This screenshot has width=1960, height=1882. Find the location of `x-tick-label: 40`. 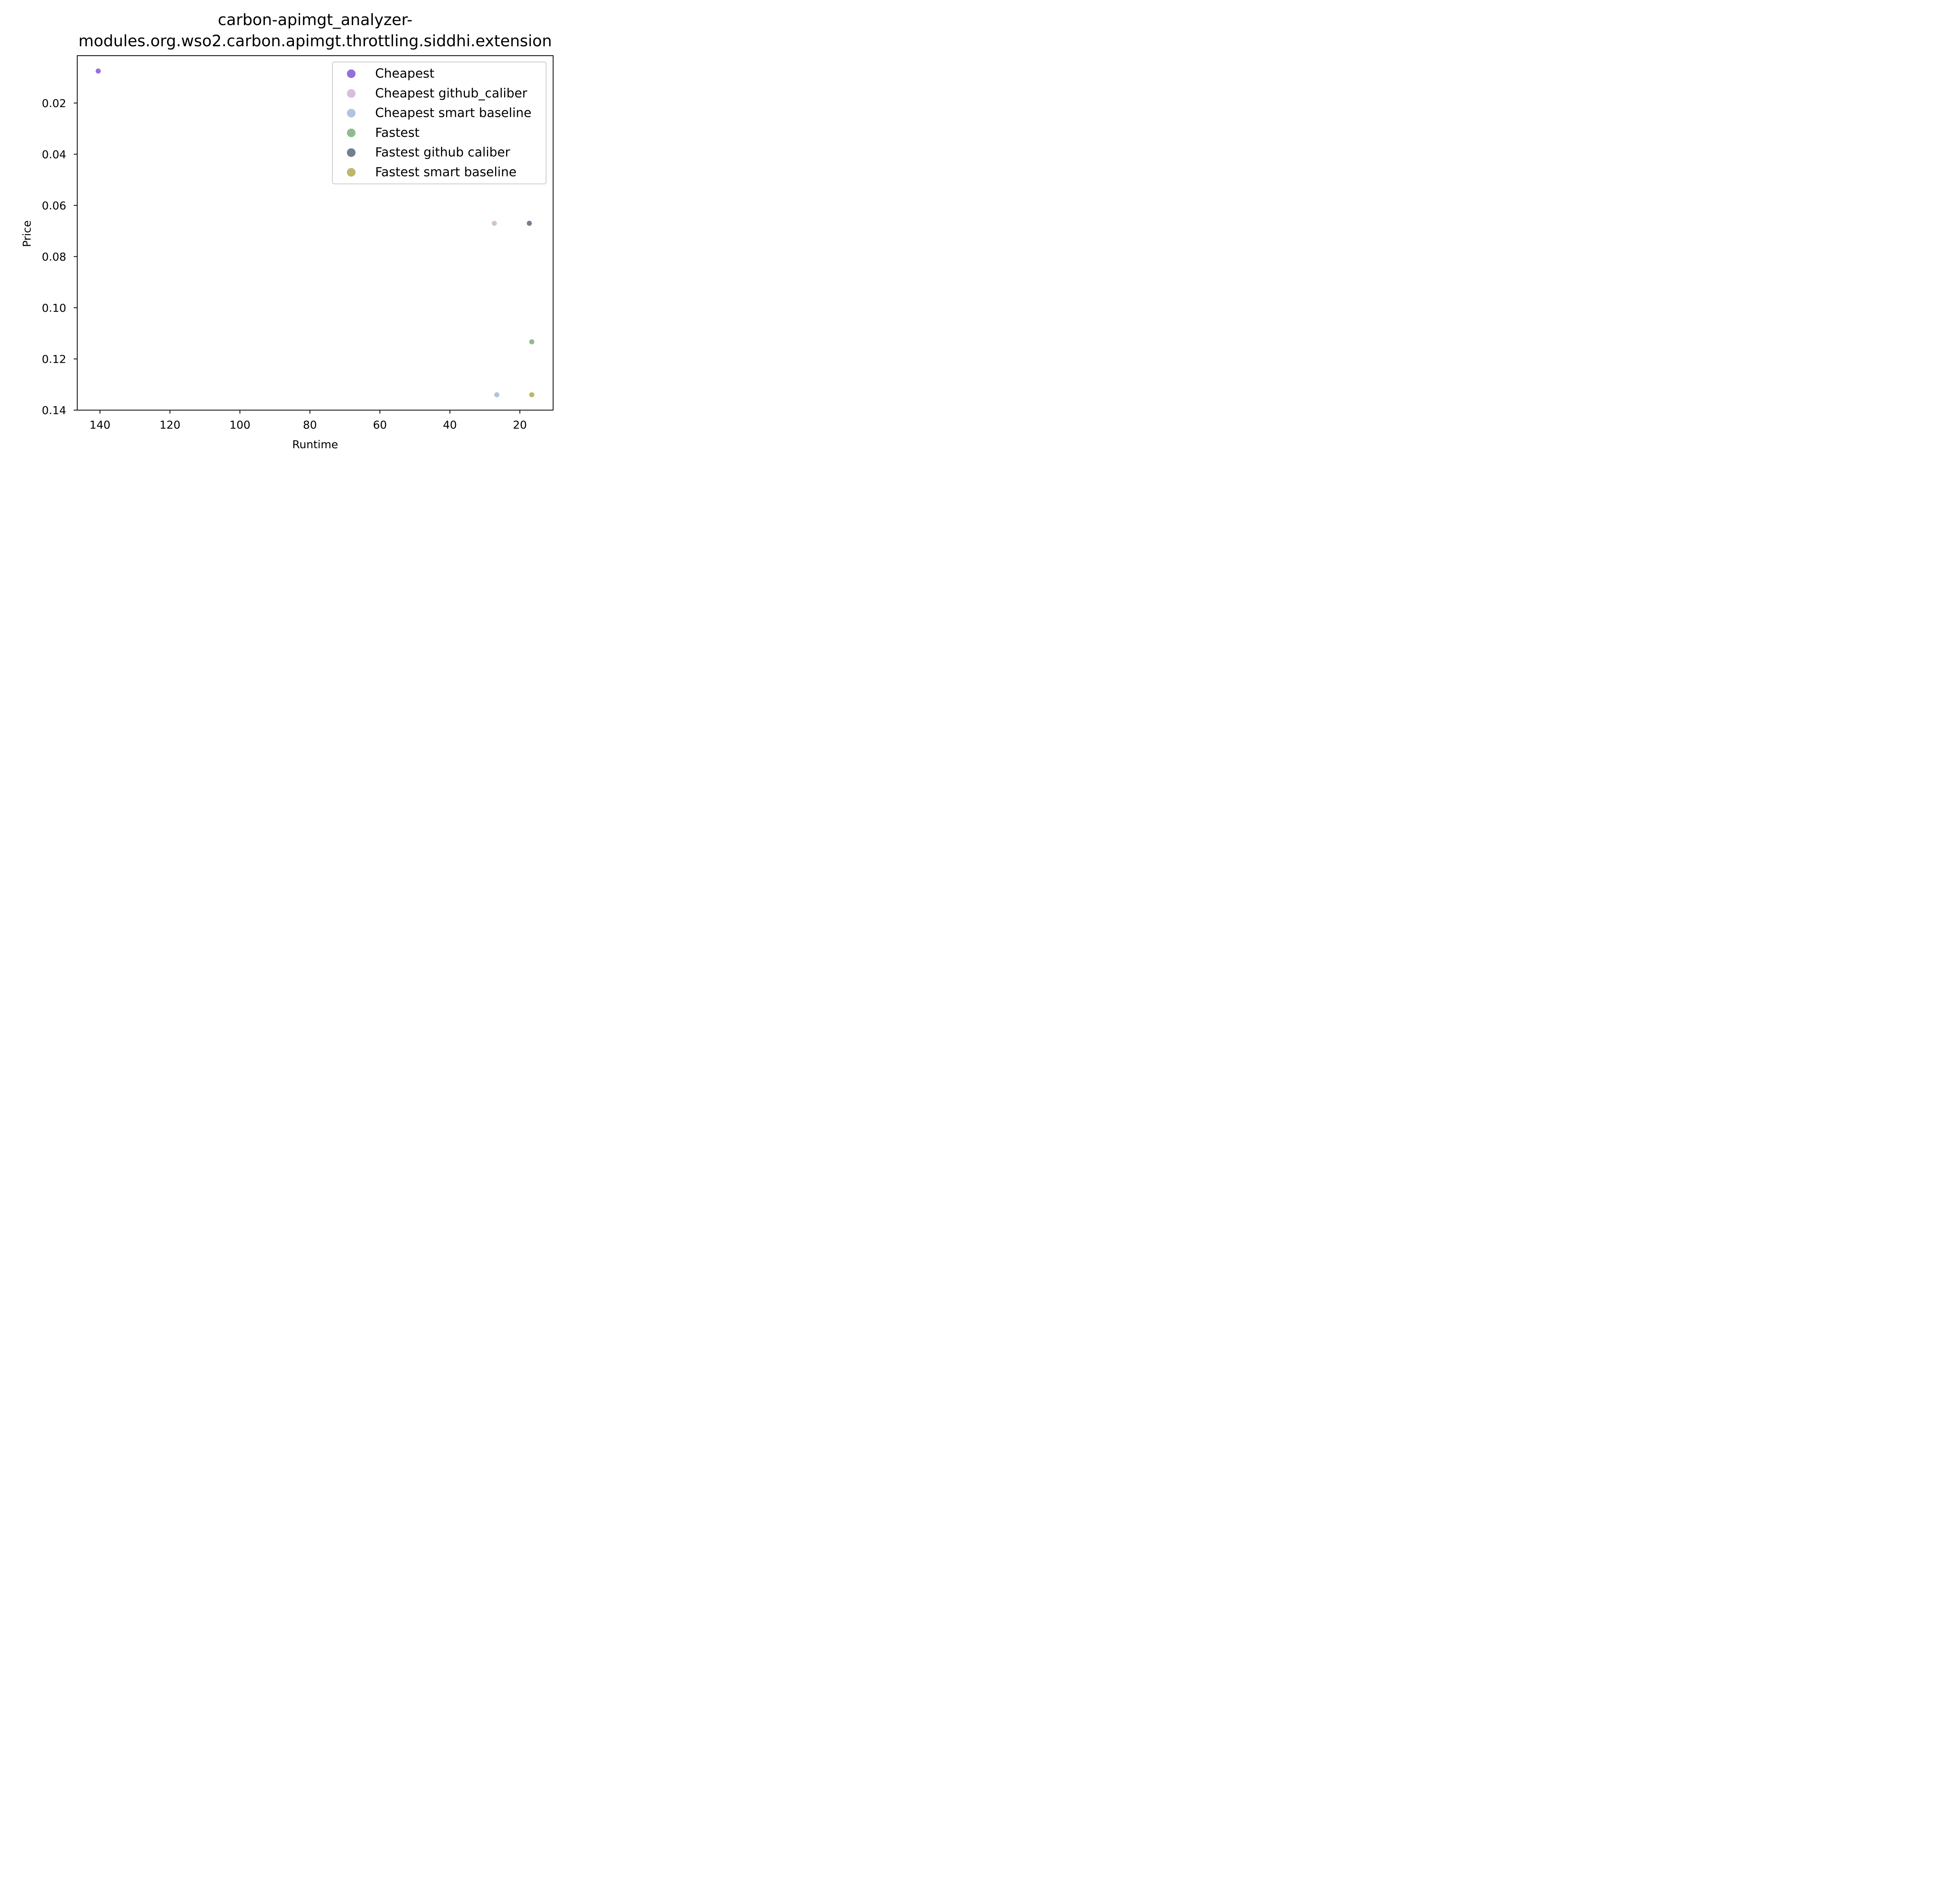

x-tick-label: 40 is located at coordinates (450, 424).